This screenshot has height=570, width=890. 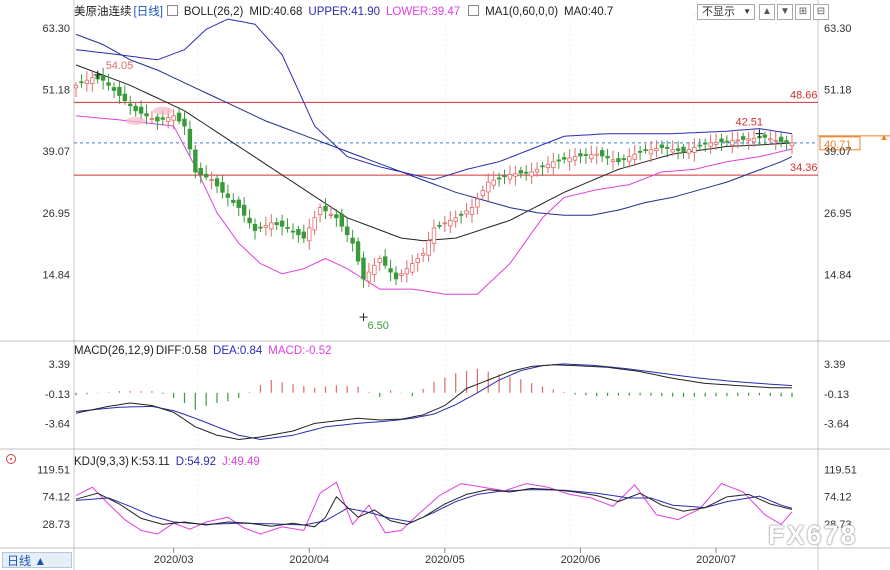 What do you see at coordinates (37, 560) in the screenshot?
I see `period-button: 日线 ▲` at bounding box center [37, 560].